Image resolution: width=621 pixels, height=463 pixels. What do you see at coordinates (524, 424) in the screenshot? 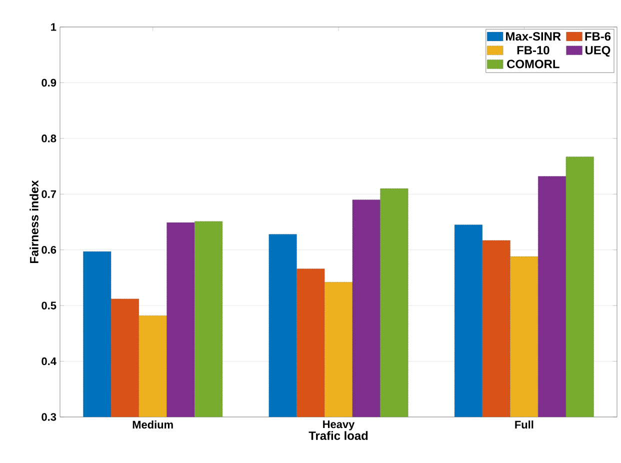
I see `x-tick-label: Full` at bounding box center [524, 424].